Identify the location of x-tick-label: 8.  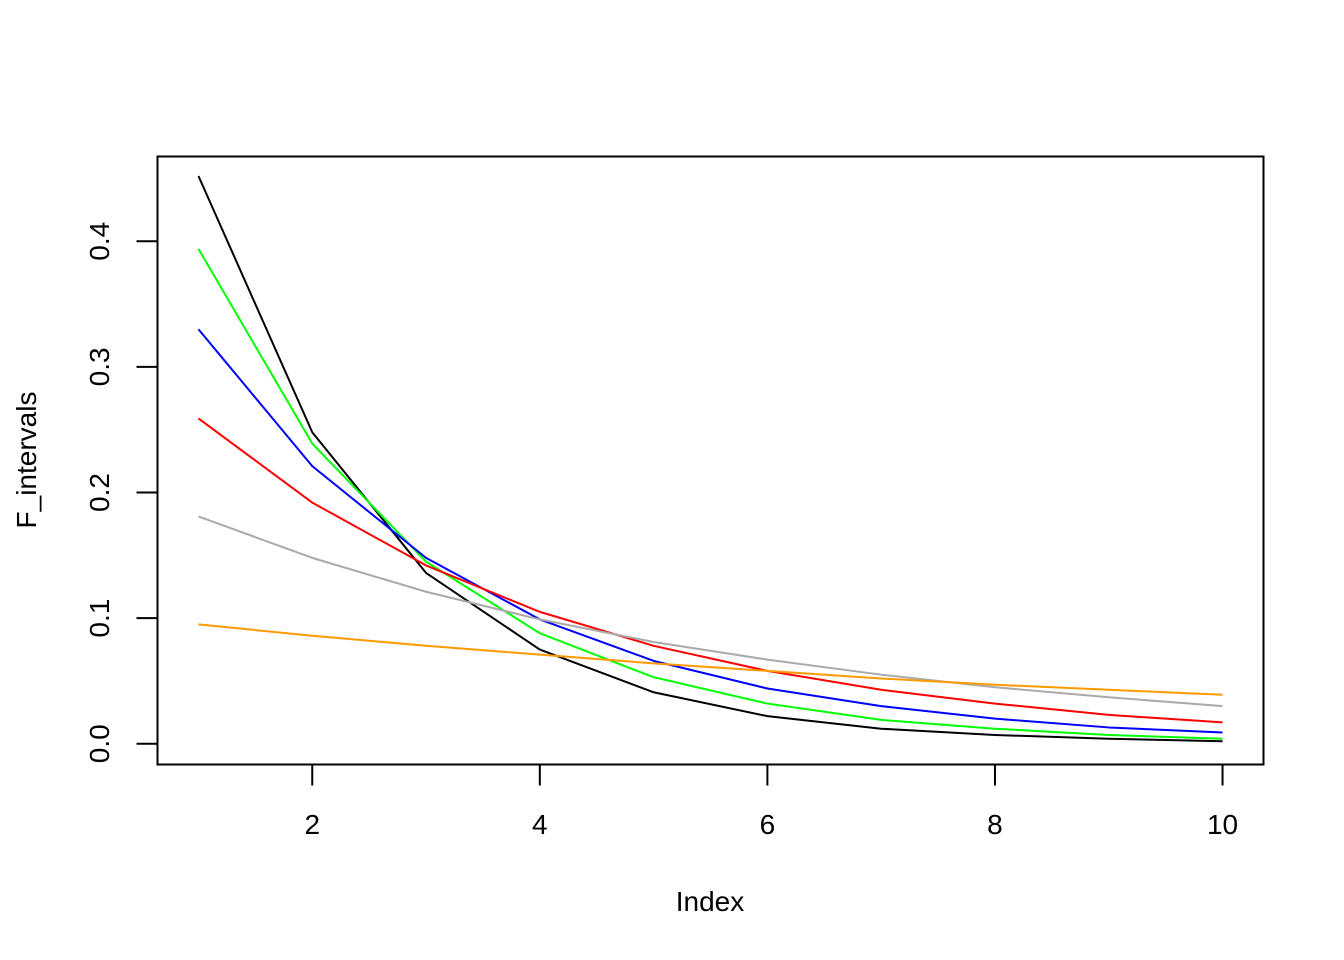
(995, 824).